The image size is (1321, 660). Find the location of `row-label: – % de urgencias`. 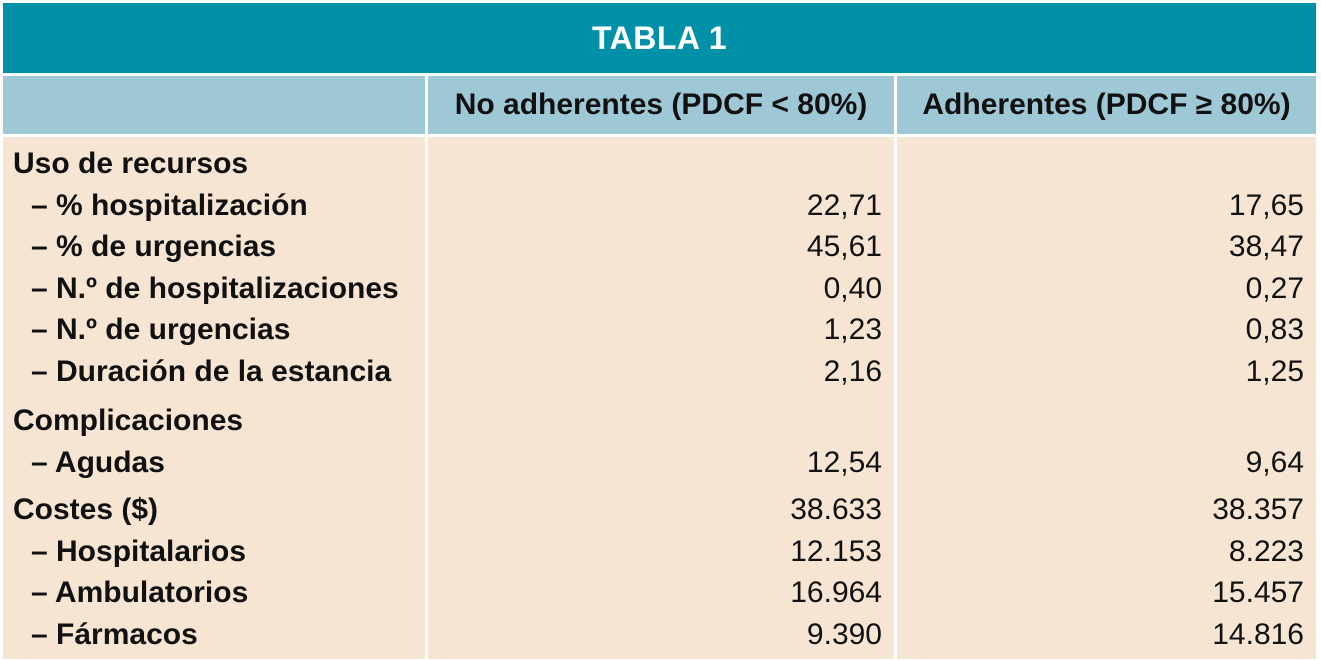

row-label: – % de urgencias is located at coordinates (154, 246).